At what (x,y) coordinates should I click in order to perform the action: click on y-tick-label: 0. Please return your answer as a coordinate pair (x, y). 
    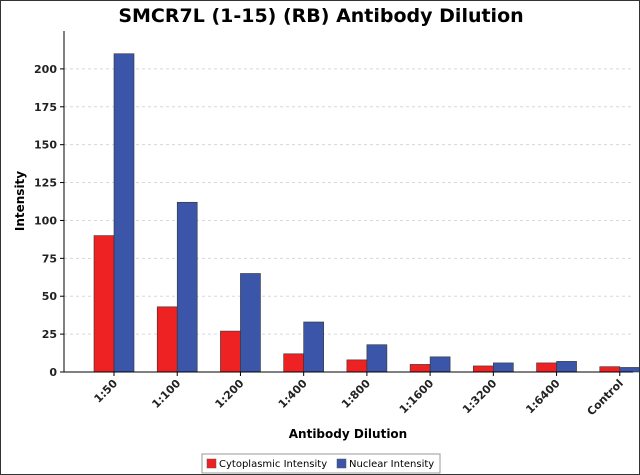
    Looking at the image, I should click on (53, 372).